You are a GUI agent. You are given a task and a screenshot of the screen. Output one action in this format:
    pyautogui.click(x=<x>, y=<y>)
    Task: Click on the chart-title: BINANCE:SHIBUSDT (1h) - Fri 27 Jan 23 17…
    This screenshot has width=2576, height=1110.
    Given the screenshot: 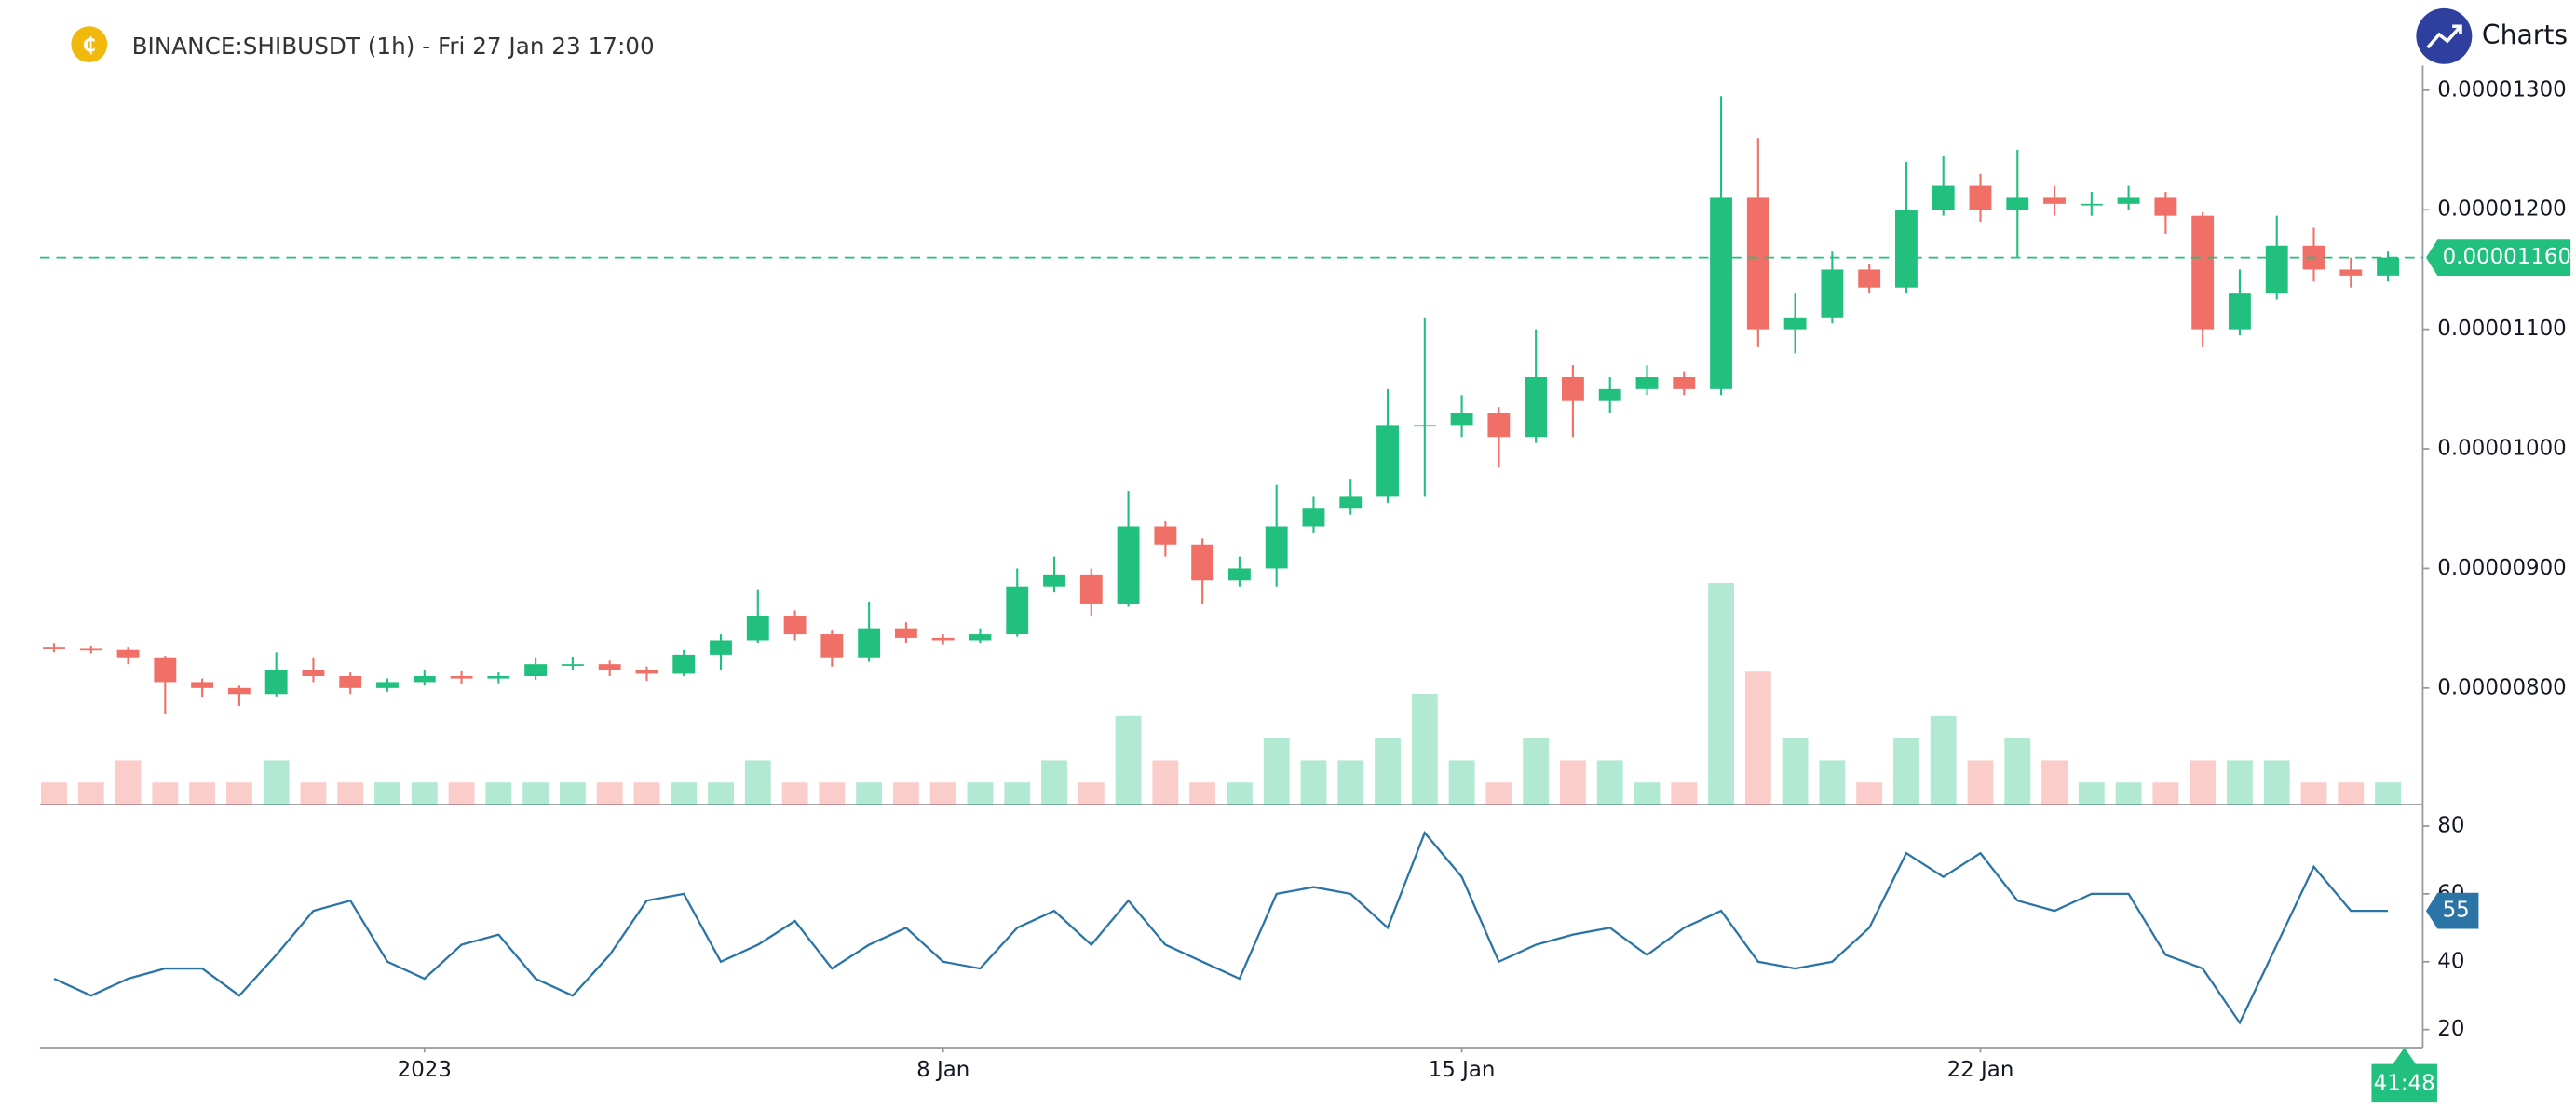 What is the action you would take?
    pyautogui.click(x=393, y=46)
    